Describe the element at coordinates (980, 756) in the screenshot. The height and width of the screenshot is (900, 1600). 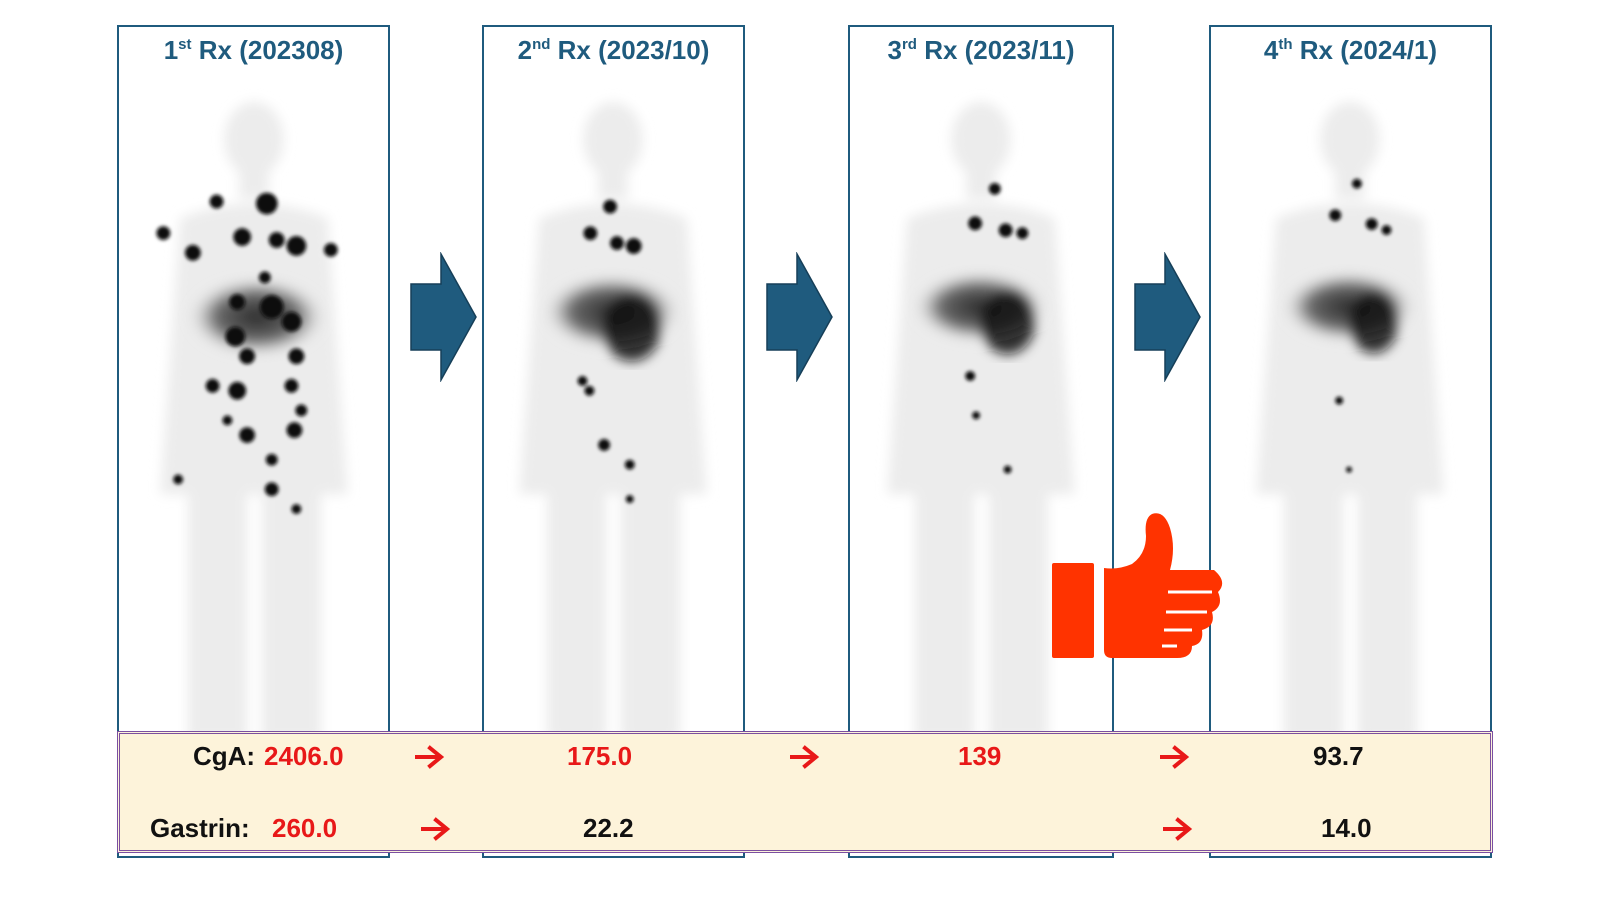
I see `cga-value-3: 139` at that location.